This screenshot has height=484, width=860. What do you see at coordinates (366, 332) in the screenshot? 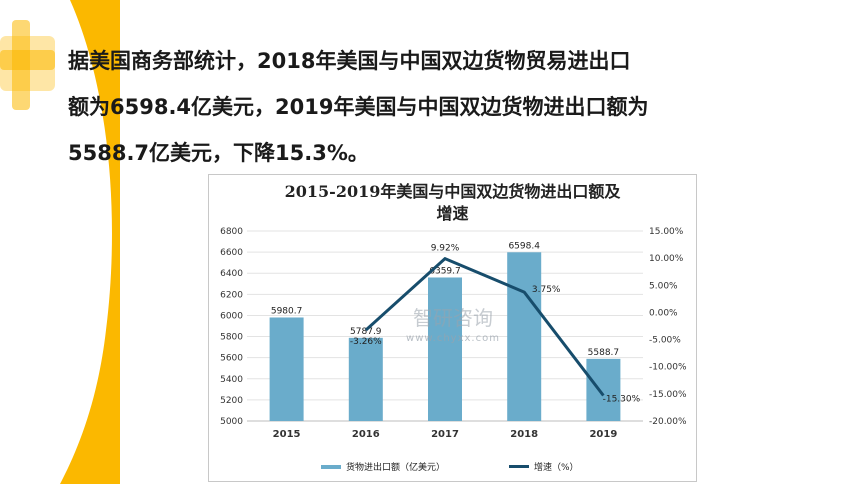
I see `bar-value-label: 5787.9` at bounding box center [366, 332].